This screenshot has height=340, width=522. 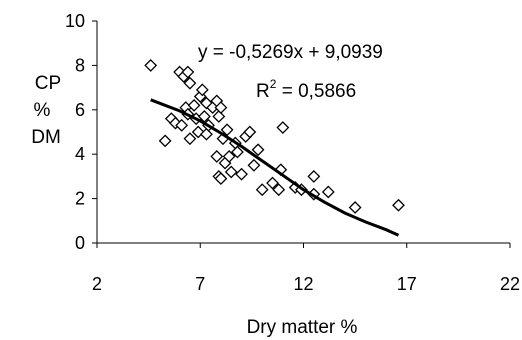 What do you see at coordinates (80, 154) in the screenshot?
I see `y-tick-label: 4` at bounding box center [80, 154].